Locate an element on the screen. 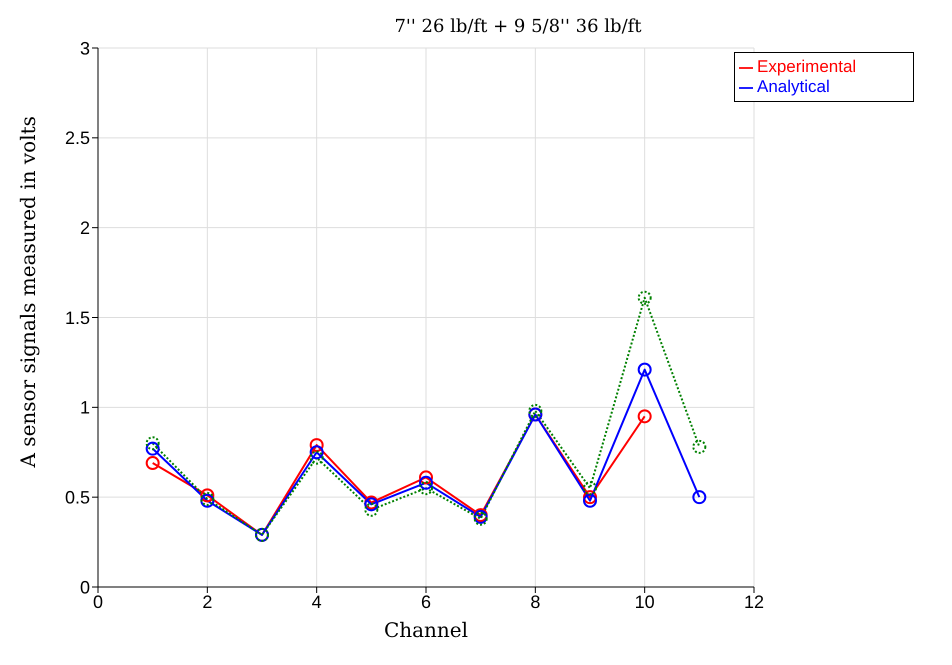  x-tick-label: 8 is located at coordinates (535, 602).